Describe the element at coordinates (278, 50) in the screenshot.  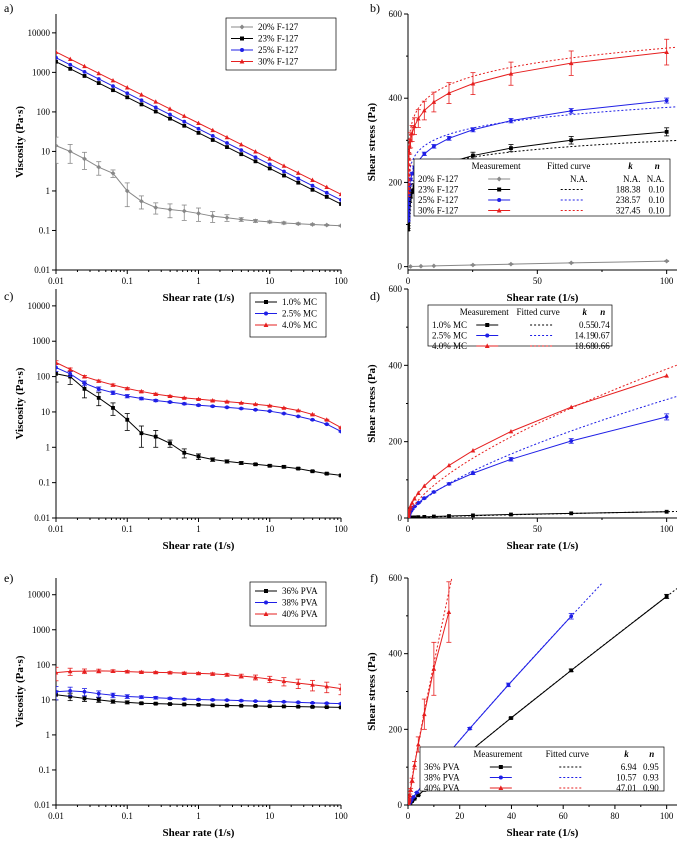
I see `legend-label: 25% F-127` at that location.